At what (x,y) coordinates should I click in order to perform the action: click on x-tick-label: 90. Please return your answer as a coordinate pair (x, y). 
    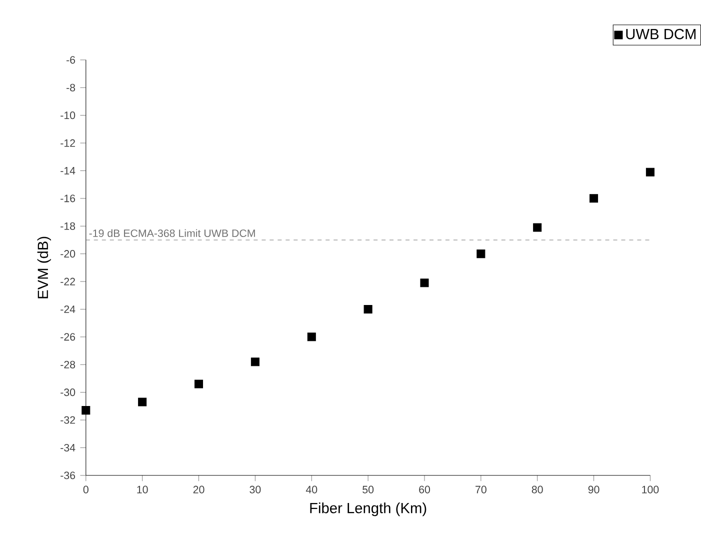
    Looking at the image, I should click on (594, 490).